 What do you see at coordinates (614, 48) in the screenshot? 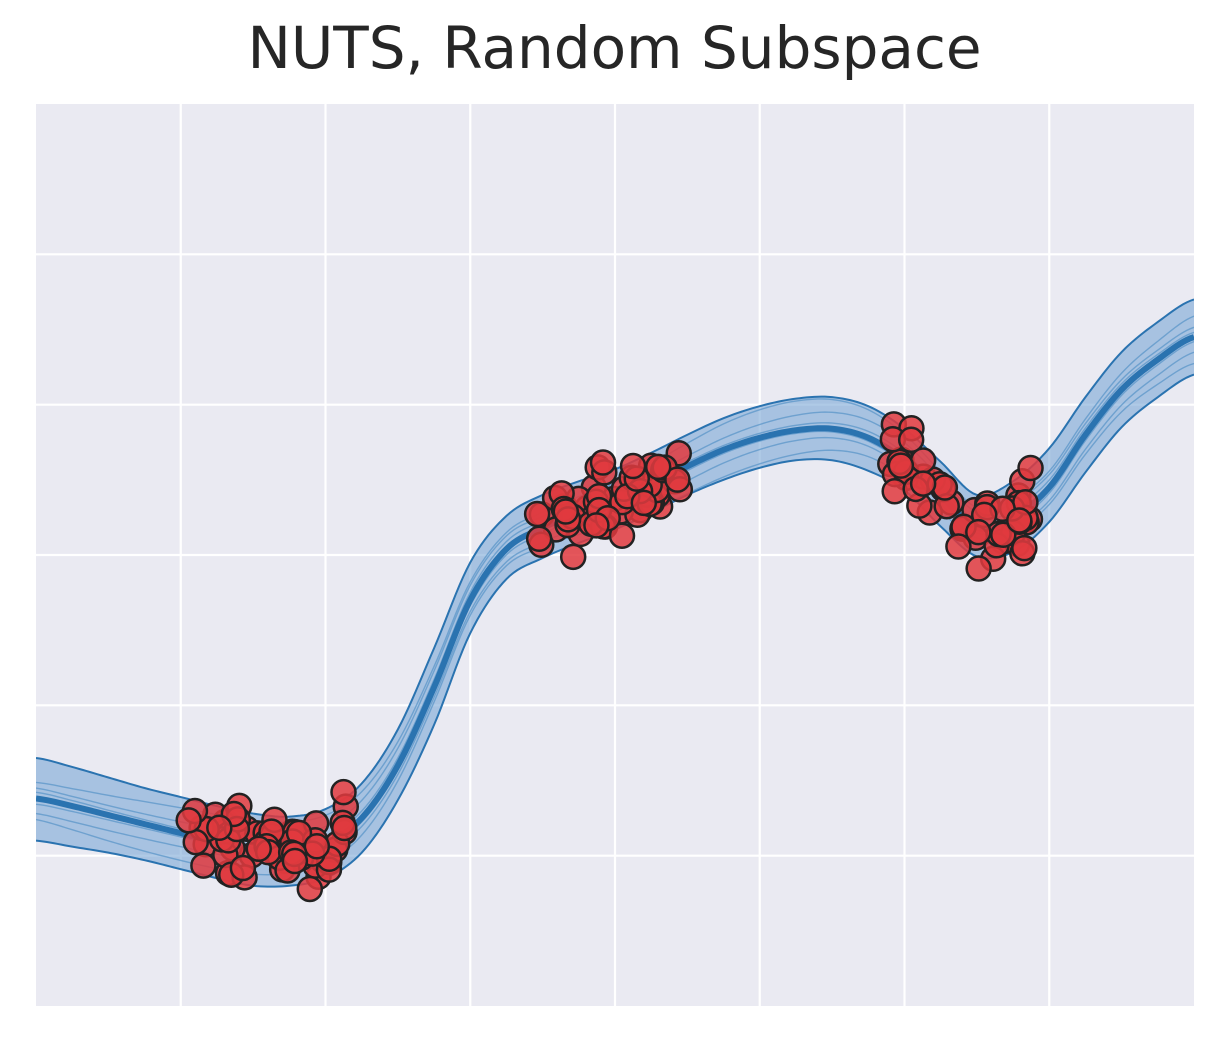
I see `chart-title: NUTS, Random Subspace` at bounding box center [614, 48].